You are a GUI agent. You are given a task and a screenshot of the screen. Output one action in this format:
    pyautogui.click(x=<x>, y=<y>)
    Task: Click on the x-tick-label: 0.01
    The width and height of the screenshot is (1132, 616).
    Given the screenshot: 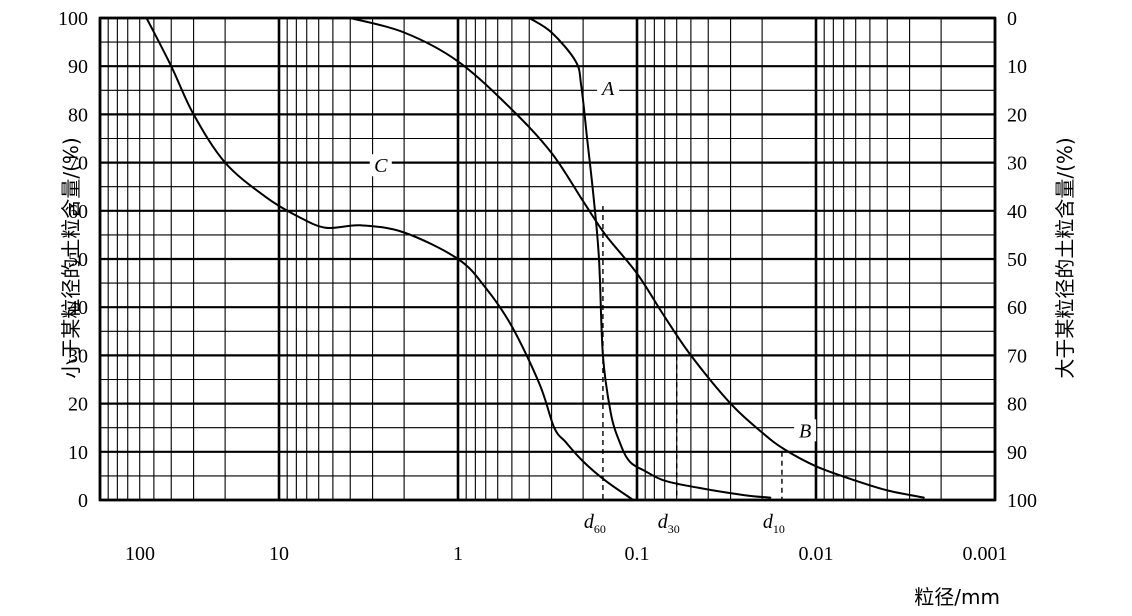 What is the action you would take?
    pyautogui.click(x=816, y=554)
    